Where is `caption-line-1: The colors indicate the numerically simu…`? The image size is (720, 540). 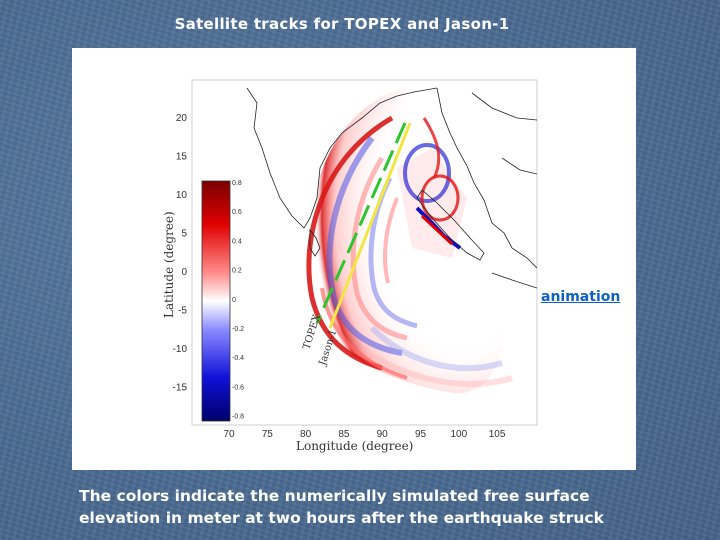
caption-line-1: The colors indicate the numerically simu… is located at coordinates (334, 496).